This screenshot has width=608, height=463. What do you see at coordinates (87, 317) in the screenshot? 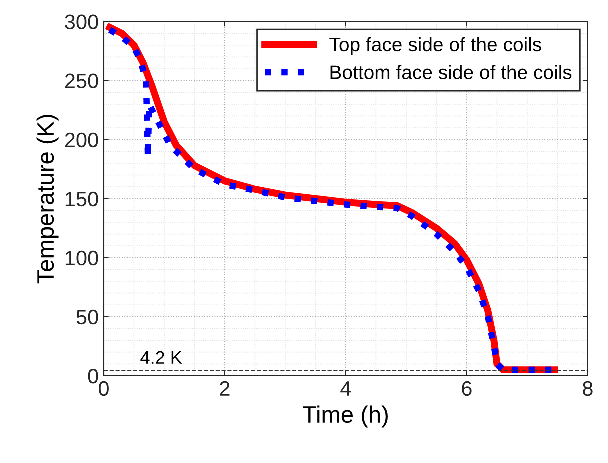
I see `y-tick-label: 50` at bounding box center [87, 317].